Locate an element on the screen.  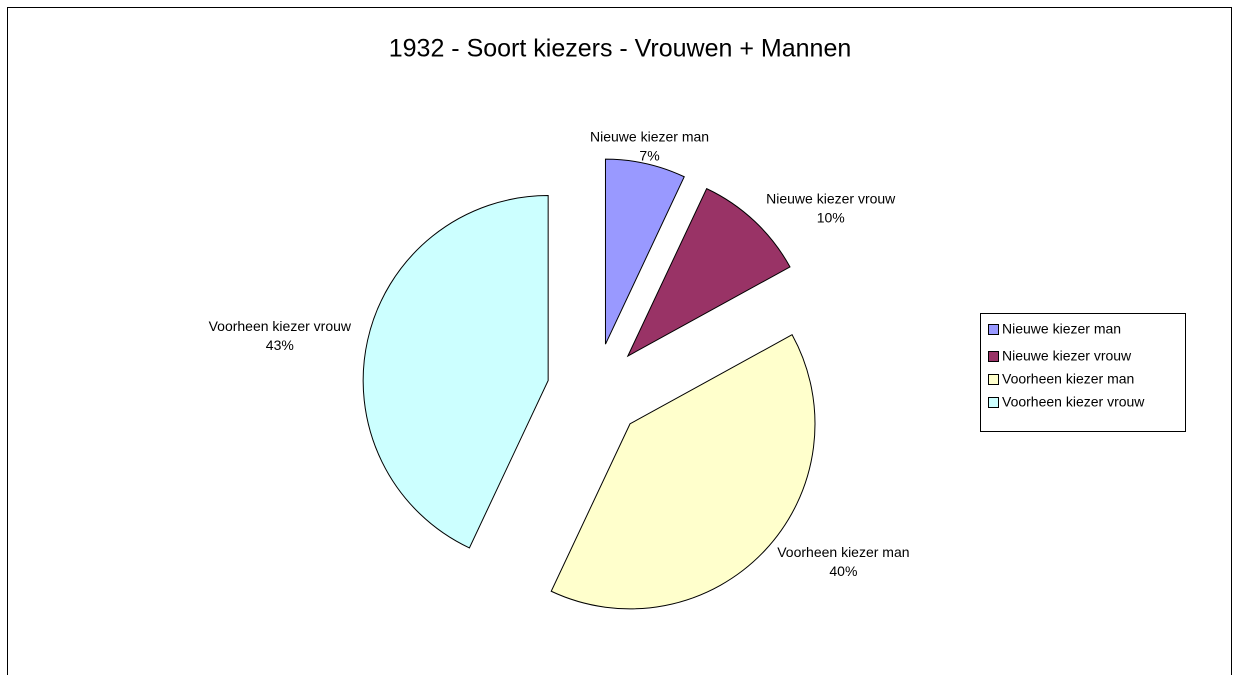
chart-title: 1932 - Soort kiezers - Vrouwen + Mannen is located at coordinates (620, 49).